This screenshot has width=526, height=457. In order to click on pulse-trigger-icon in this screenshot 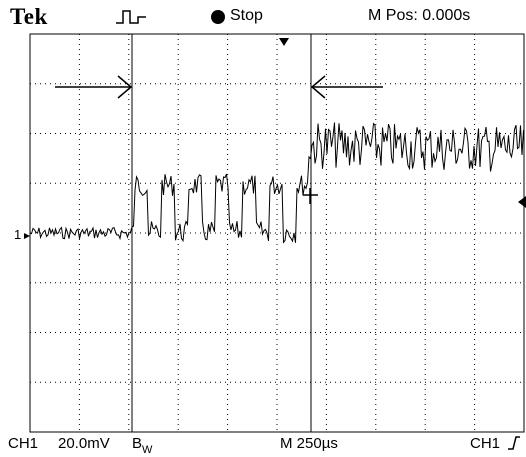, I will do `click(131, 17)`.